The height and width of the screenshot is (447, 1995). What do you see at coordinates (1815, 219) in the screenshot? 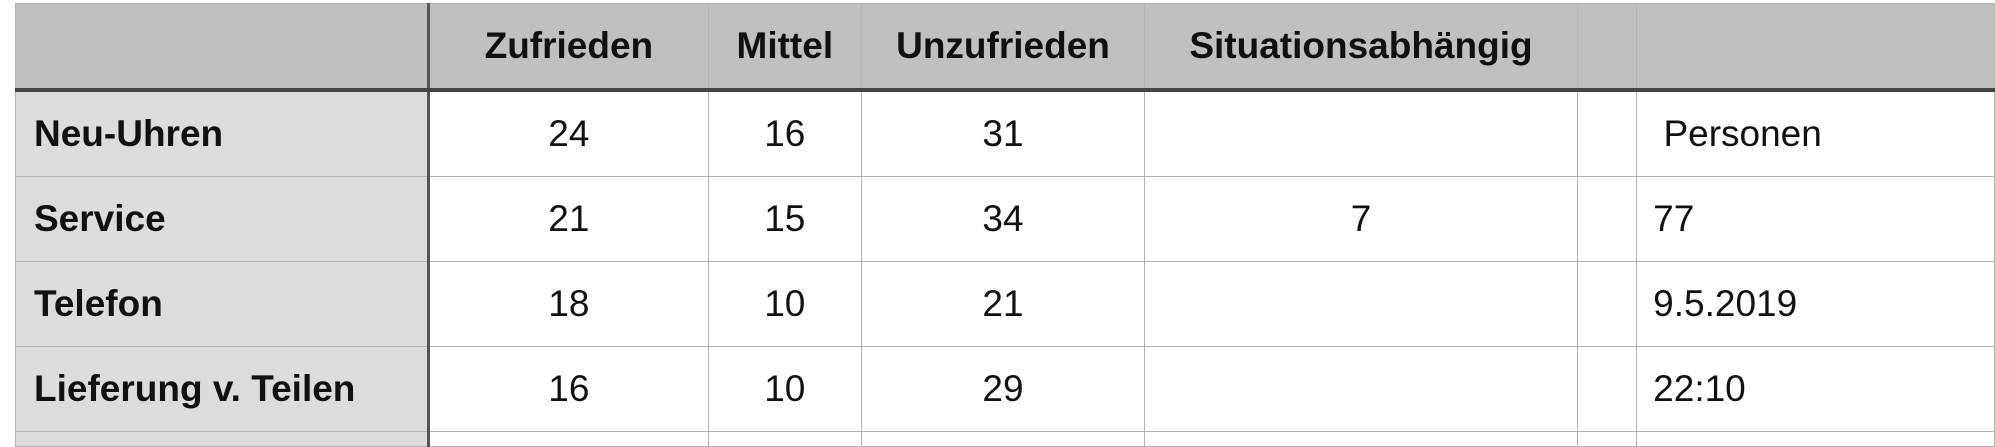
I see `cell: 77` at bounding box center [1815, 219].